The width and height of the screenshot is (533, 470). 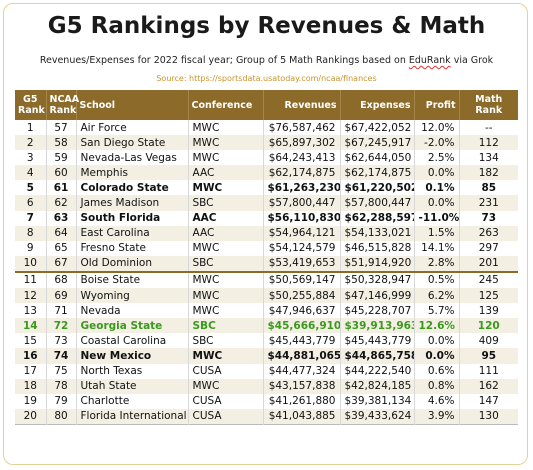 I want to click on cell-school: James Madison, so click(x=132, y=203).